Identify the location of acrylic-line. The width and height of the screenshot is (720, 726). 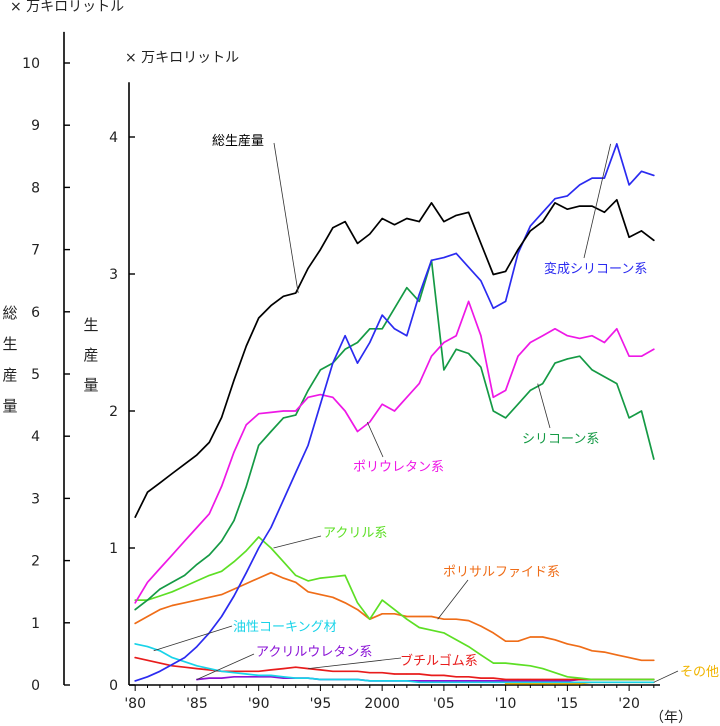
(394, 608).